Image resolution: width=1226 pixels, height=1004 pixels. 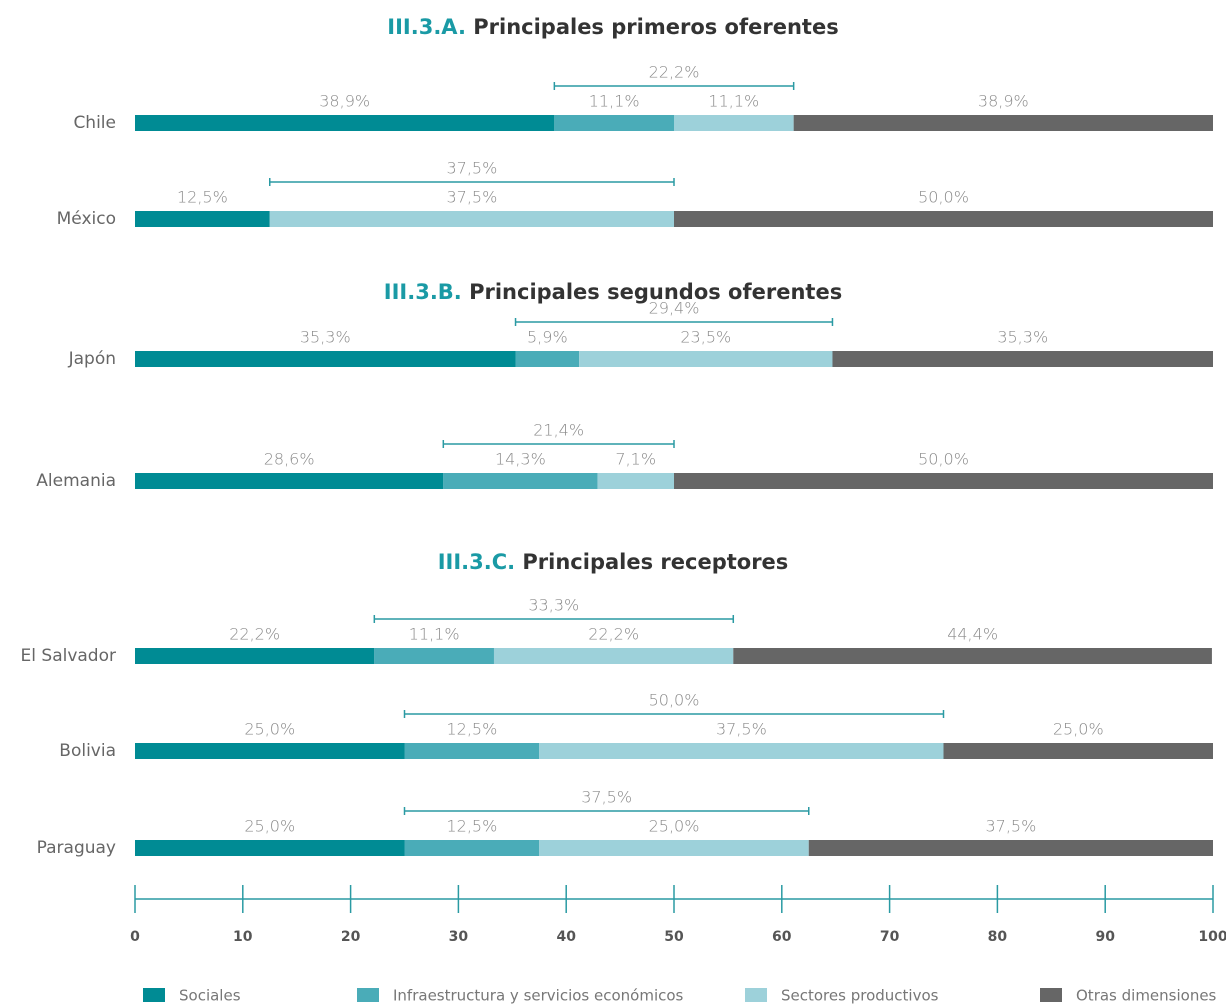 What do you see at coordinates (243, 937) in the screenshot?
I see `x-tick-label: 10` at bounding box center [243, 937].